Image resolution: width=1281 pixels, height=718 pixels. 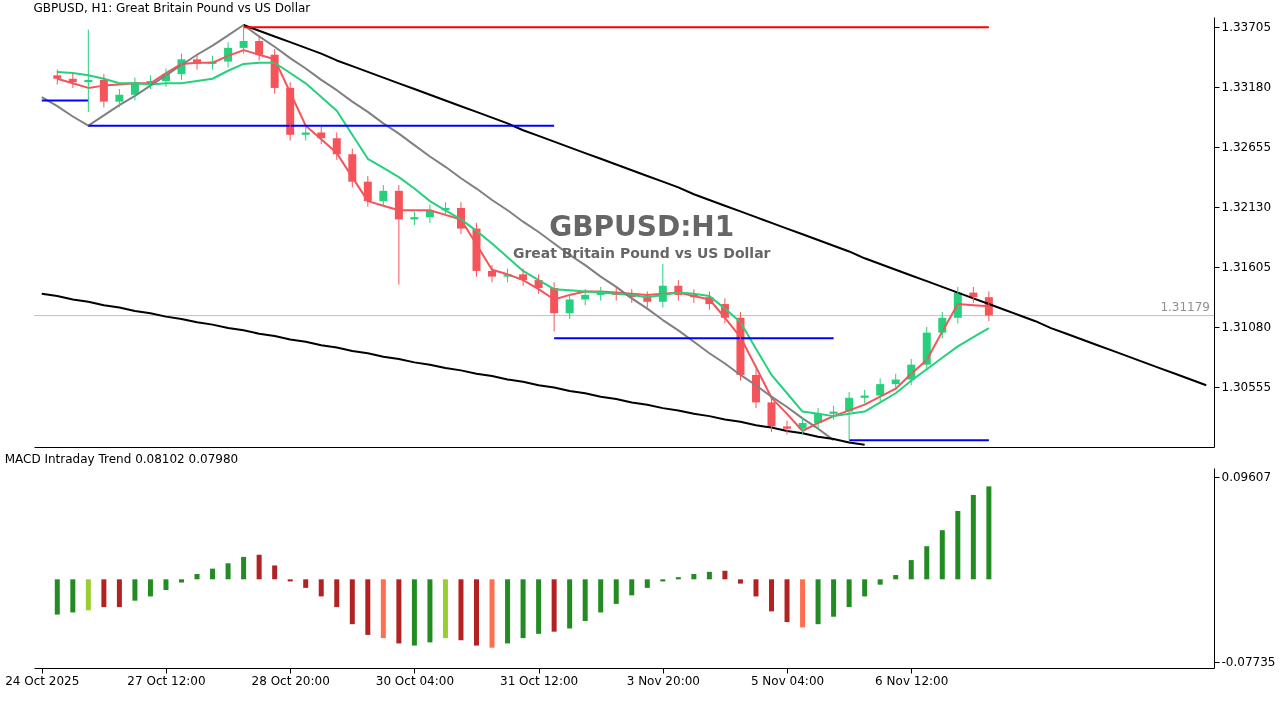 What do you see at coordinates (290, 680) in the screenshot?
I see `x-tick-label: 28 Oct 20:00` at bounding box center [290, 680].